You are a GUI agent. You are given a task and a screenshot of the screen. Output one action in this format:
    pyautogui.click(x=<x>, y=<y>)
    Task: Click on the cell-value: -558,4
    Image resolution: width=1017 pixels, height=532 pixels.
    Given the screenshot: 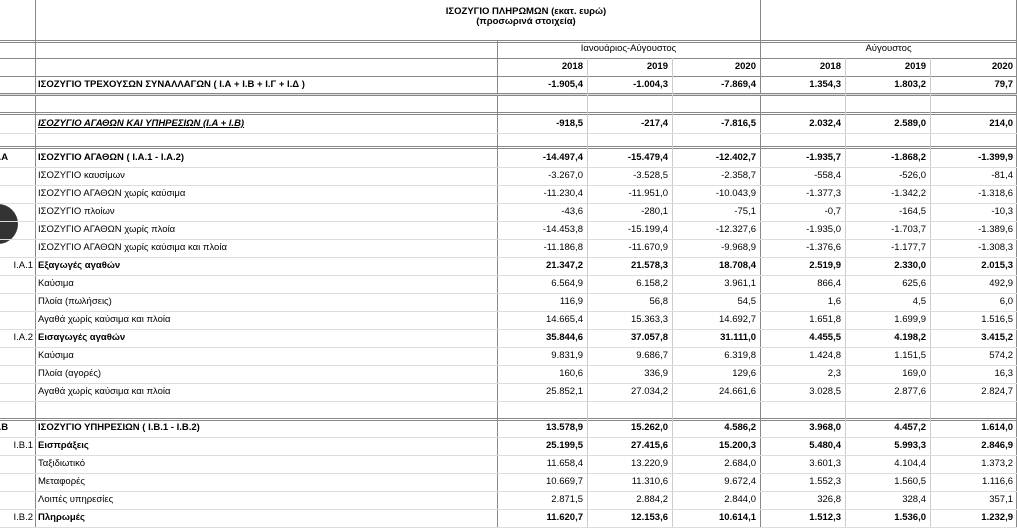 What is the action you would take?
    pyautogui.click(x=827, y=175)
    